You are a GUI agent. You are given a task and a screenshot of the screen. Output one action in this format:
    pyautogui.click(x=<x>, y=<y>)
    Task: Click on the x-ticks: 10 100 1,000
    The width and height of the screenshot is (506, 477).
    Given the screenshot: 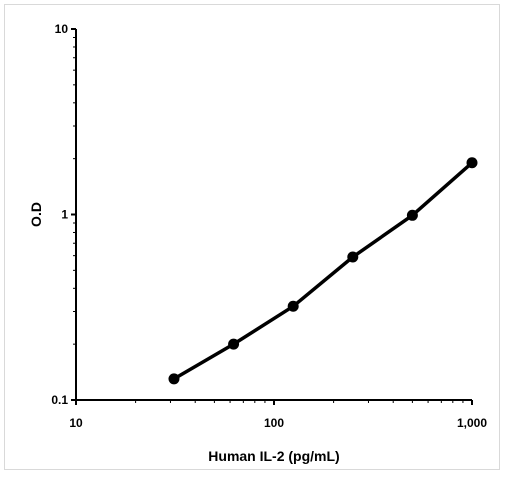 What is the action you would take?
    pyautogui.click(x=278, y=415)
    